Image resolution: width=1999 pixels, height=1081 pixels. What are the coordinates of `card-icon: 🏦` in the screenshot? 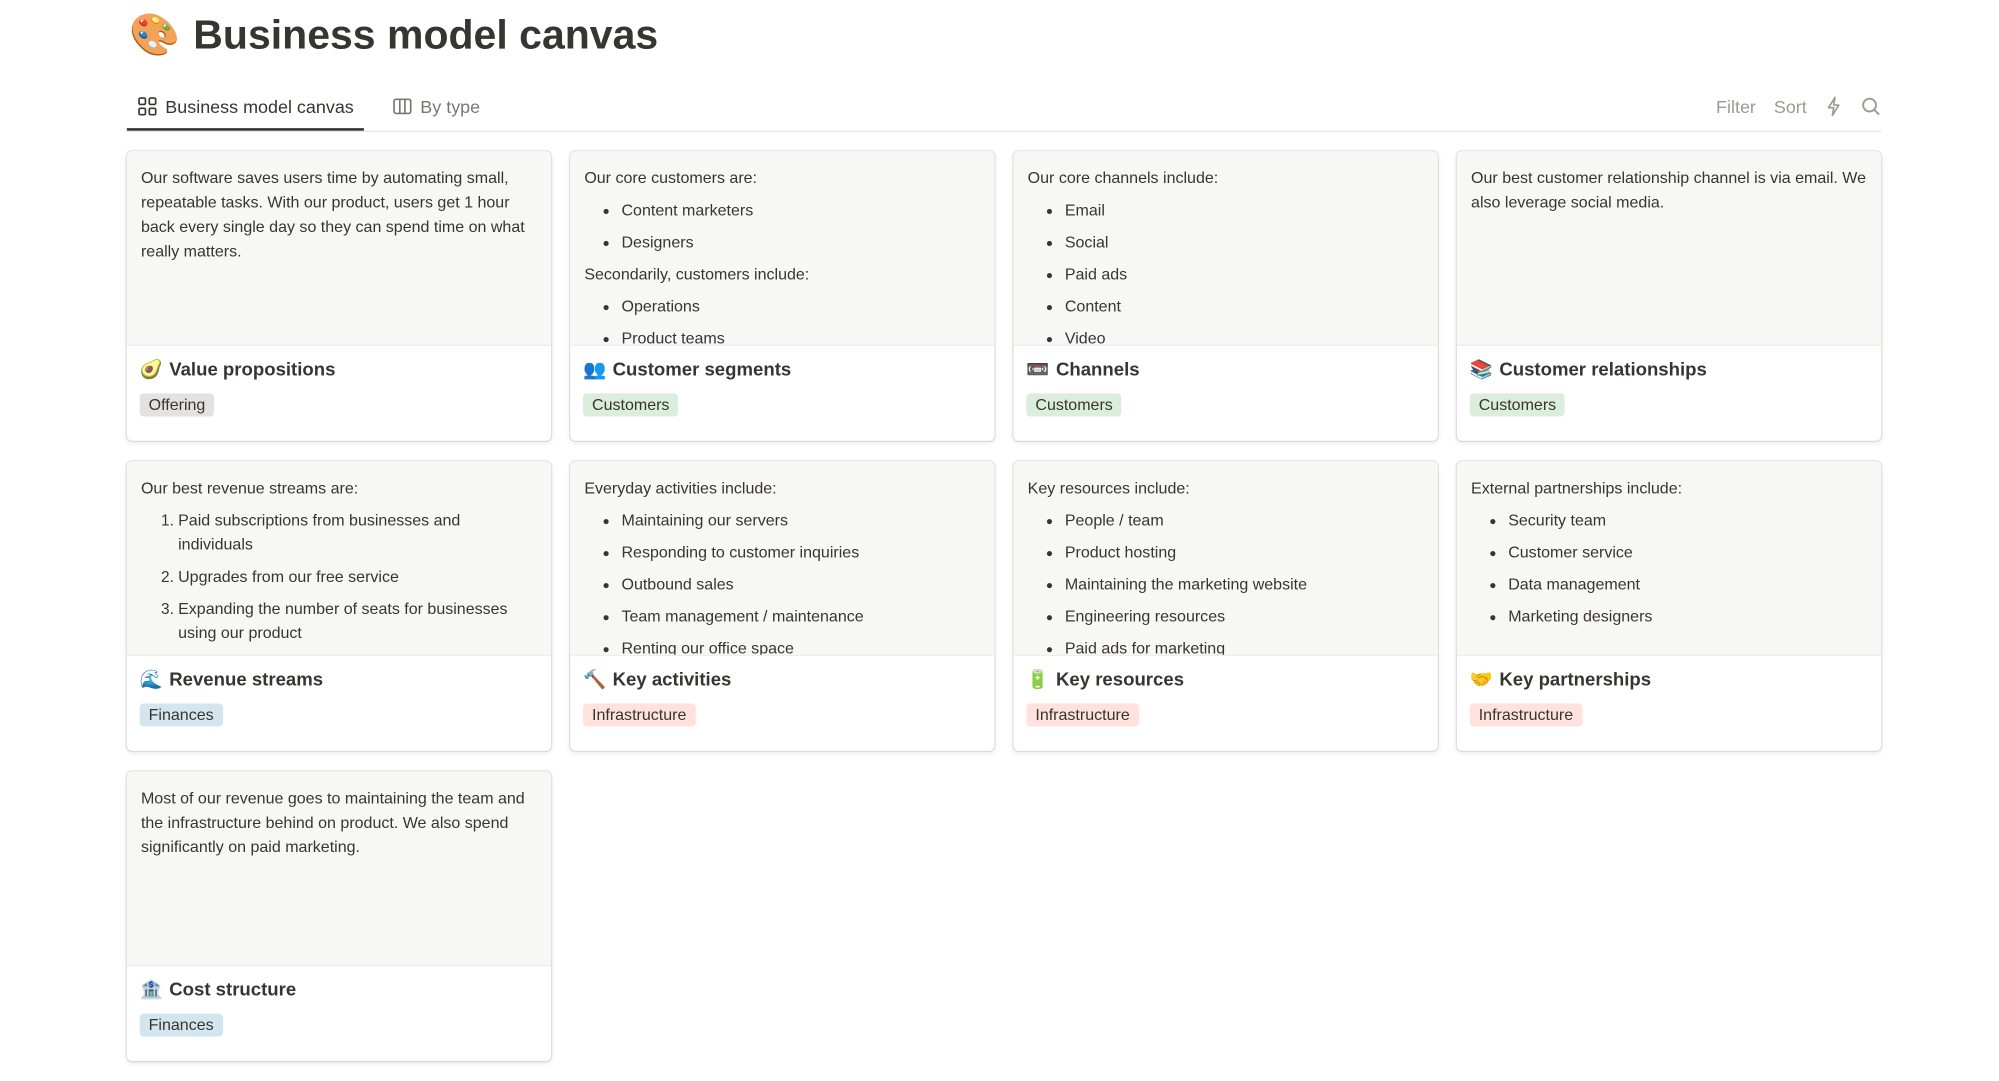 It's located at (151, 990).